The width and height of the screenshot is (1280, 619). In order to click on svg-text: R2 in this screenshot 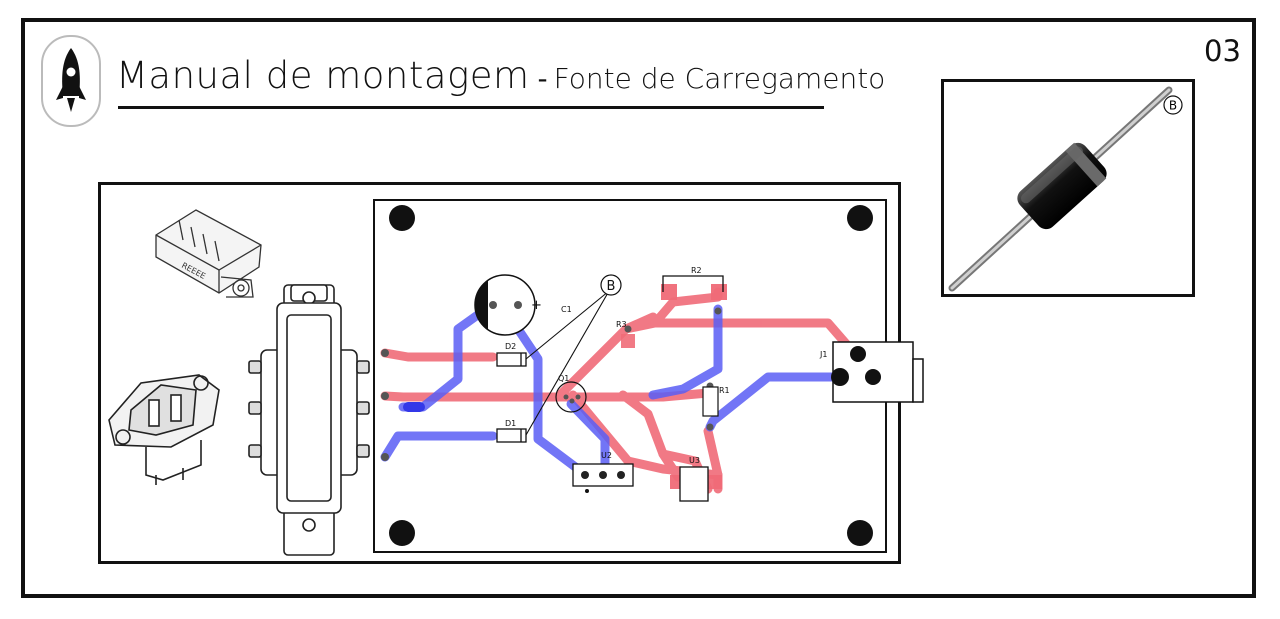, I will do `click(696, 270)`.